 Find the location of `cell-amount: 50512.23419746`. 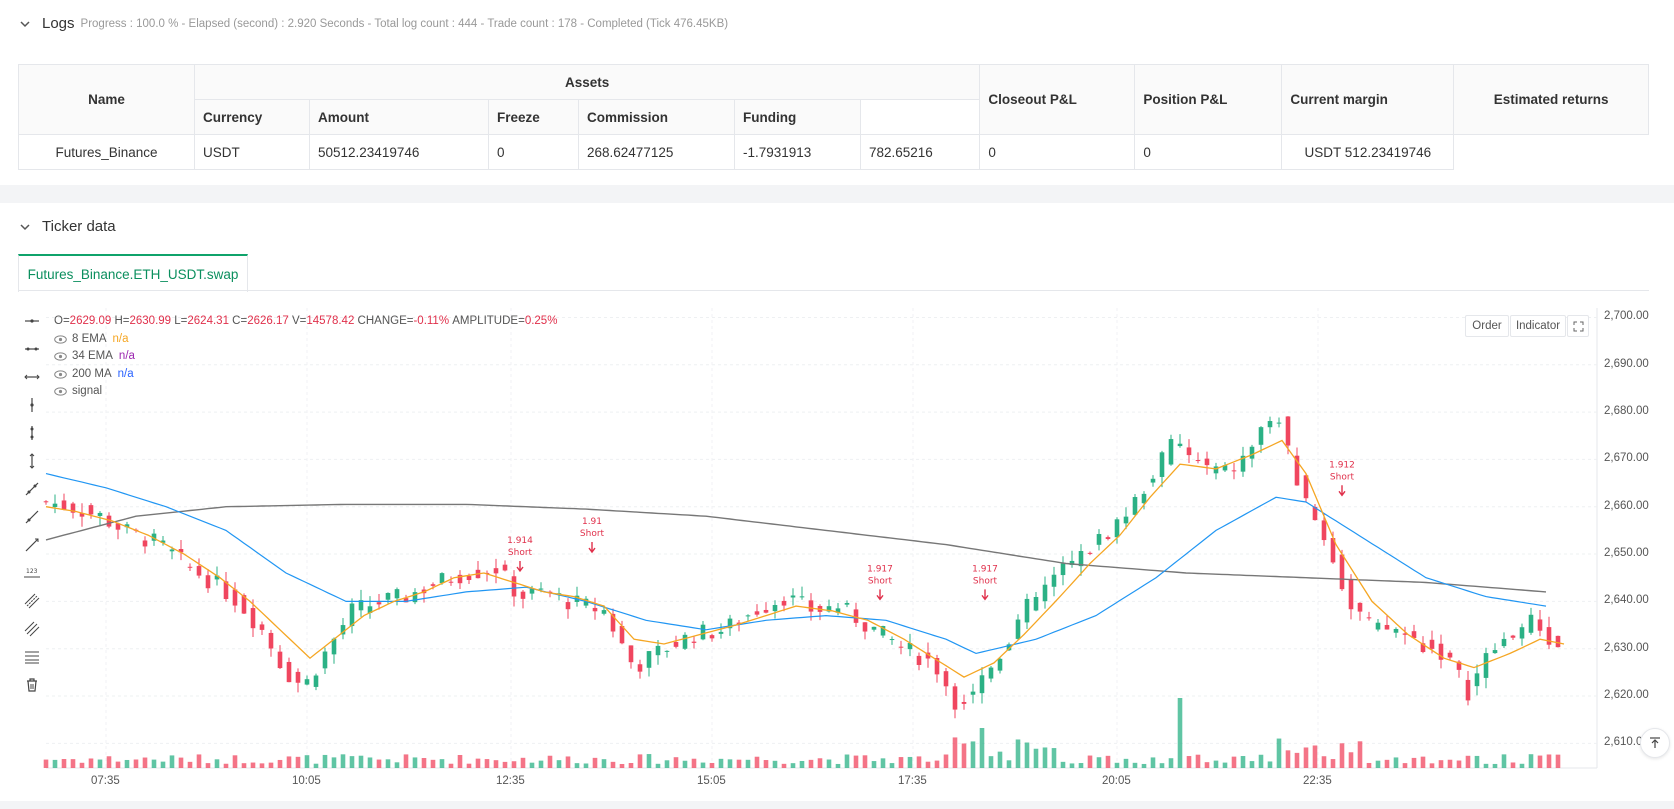

cell-amount: 50512.23419746 is located at coordinates (399, 152).